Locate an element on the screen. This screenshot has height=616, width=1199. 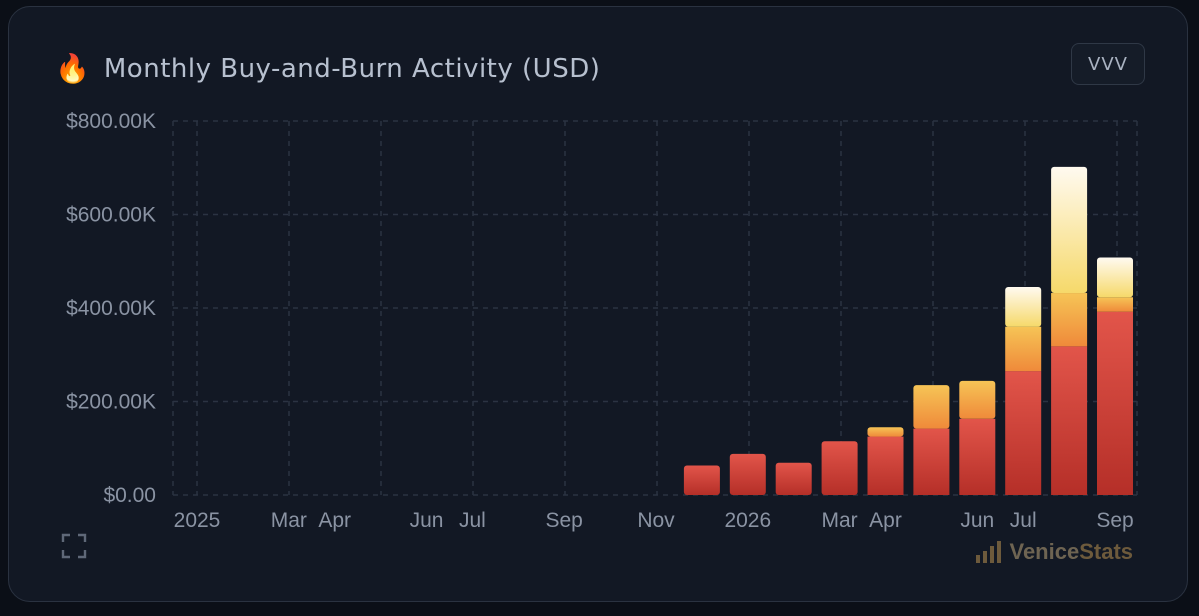
y-tick-label: $600.00K is located at coordinates (111, 215).